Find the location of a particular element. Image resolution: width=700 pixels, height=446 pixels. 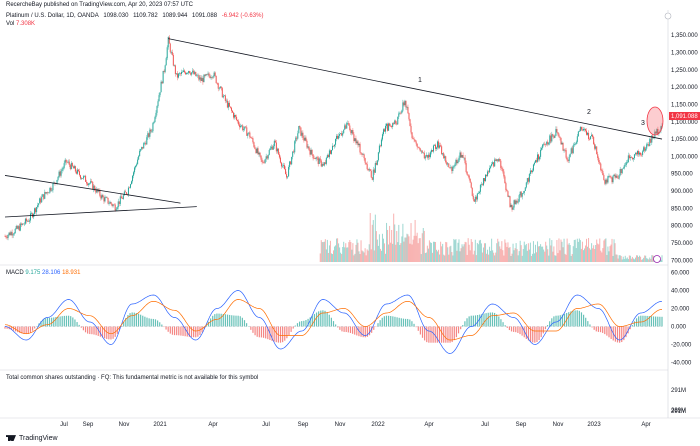

symbol-title: Platinum / U.S. Dollar, 1D, OANDA is located at coordinates (52, 16).